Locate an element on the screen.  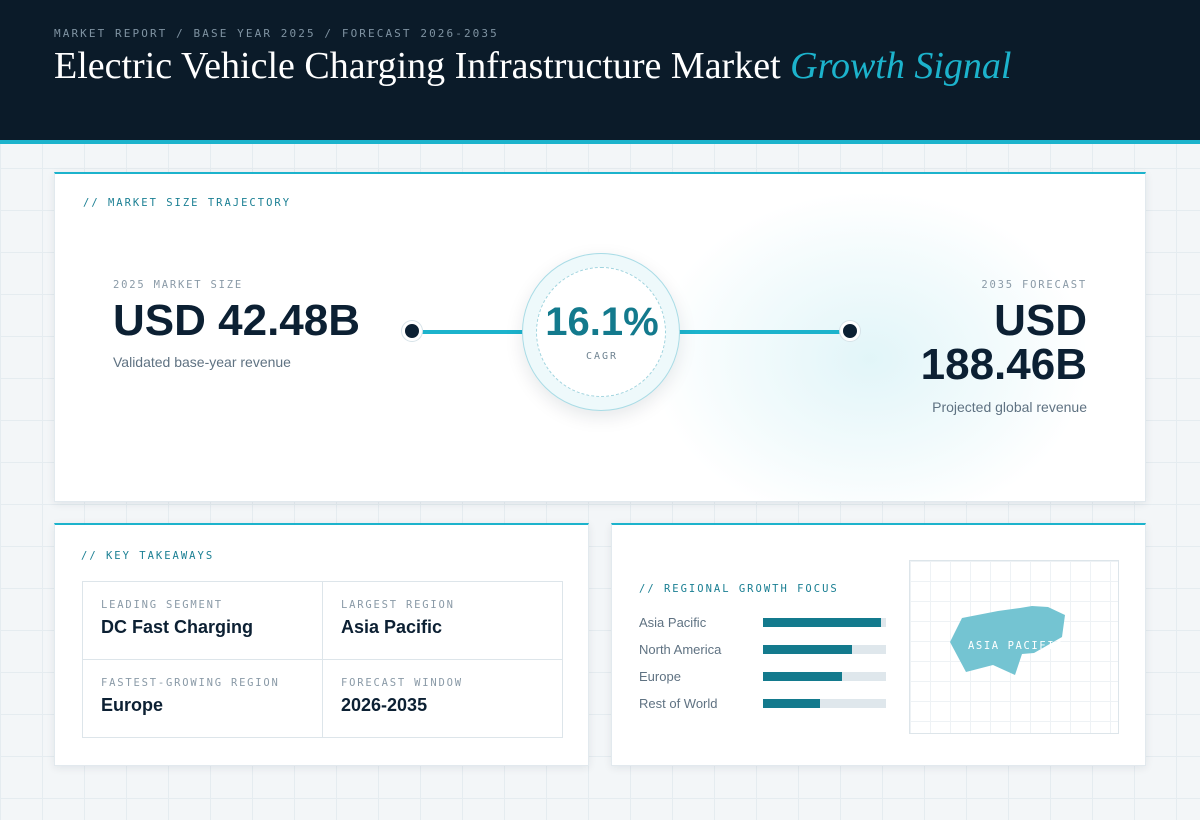
bar-row: Rest of World is located at coordinates (764, 703).